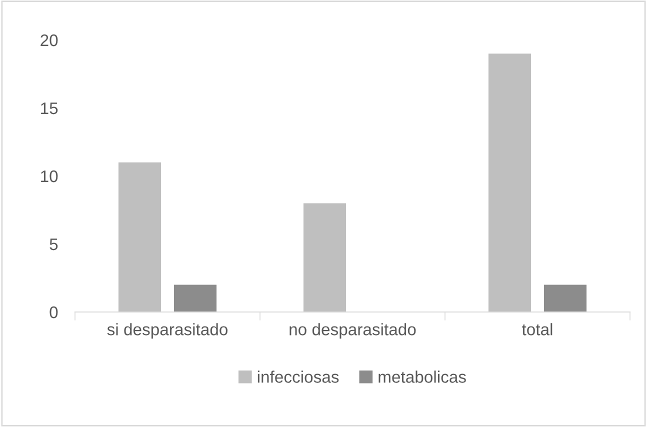 This screenshot has height=427, width=647. Describe the element at coordinates (353, 331) in the screenshot. I see `x-tick-label: no desparasitado` at that location.